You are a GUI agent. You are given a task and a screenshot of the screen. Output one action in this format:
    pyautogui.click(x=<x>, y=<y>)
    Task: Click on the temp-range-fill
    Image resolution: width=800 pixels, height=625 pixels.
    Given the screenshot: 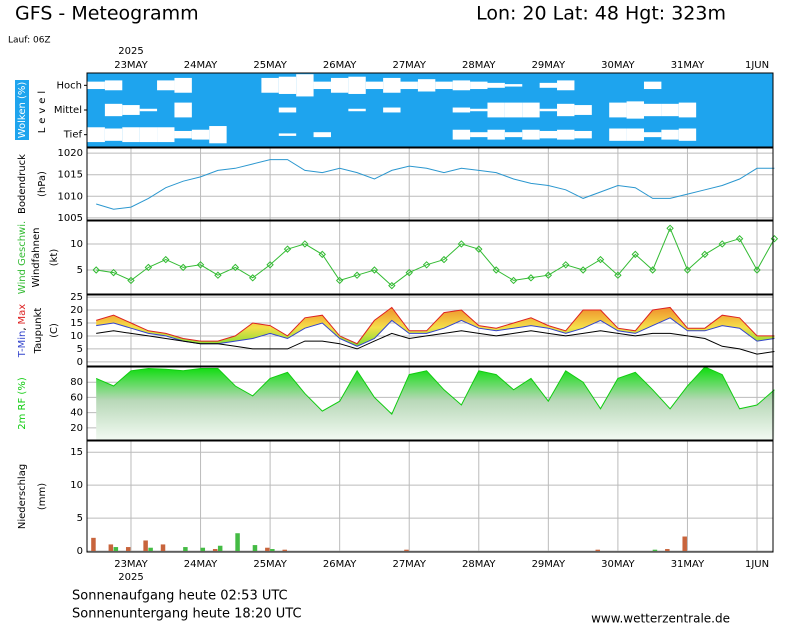 What is the action you would take?
    pyautogui.click(x=435, y=327)
    